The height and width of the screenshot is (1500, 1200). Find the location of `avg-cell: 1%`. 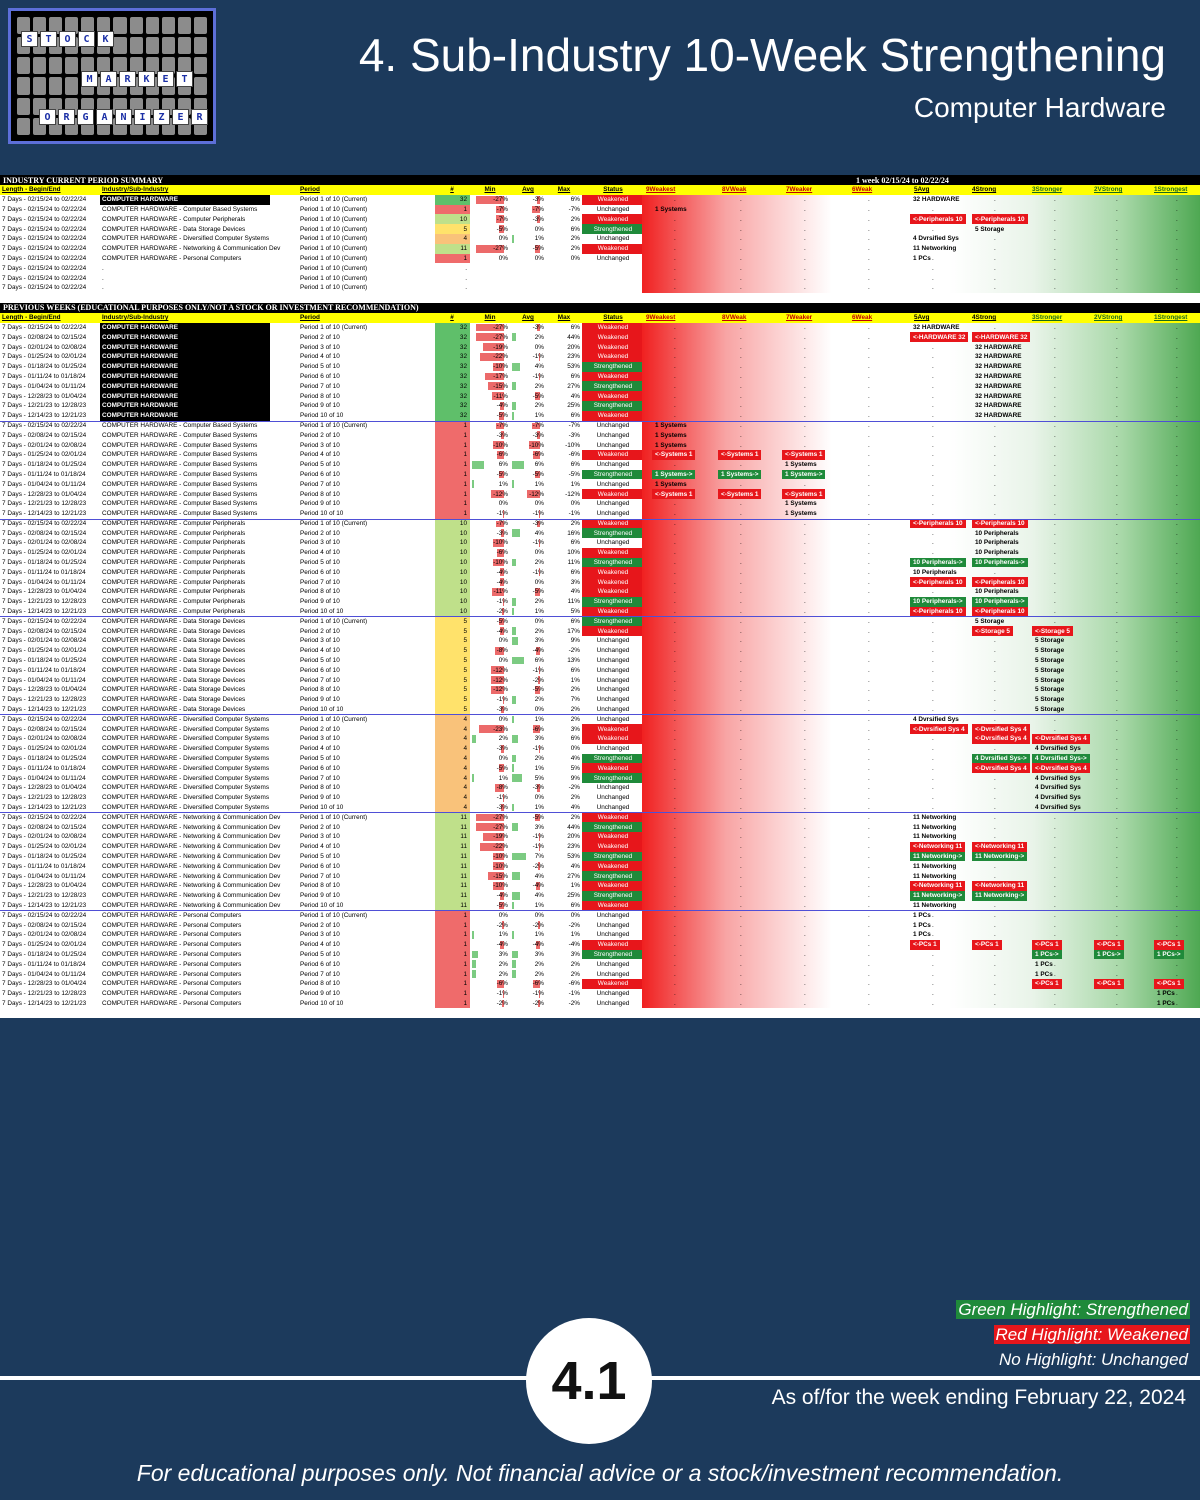

avg-cell: 1% is located at coordinates (528, 719).